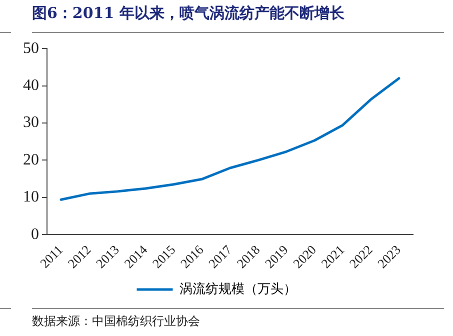  Describe the element at coordinates (188, 13) in the screenshot. I see `chart-title: 图6：2011 年以来，喷气涡流纺产能不断增长` at that location.